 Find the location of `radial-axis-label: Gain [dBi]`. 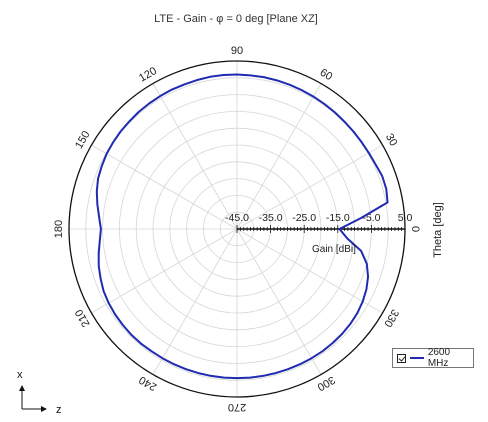

radial-axis-label: Gain [dBi] is located at coordinates (334, 249).